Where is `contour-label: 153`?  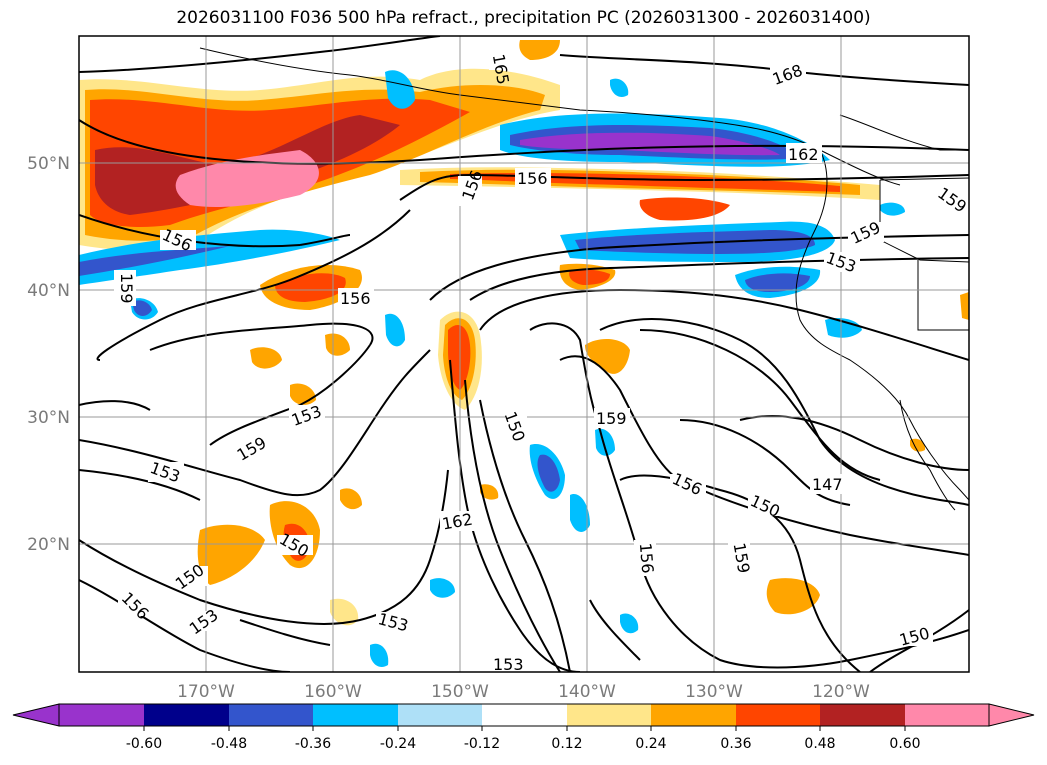
contour-label: 153 is located at coordinates (508, 664).